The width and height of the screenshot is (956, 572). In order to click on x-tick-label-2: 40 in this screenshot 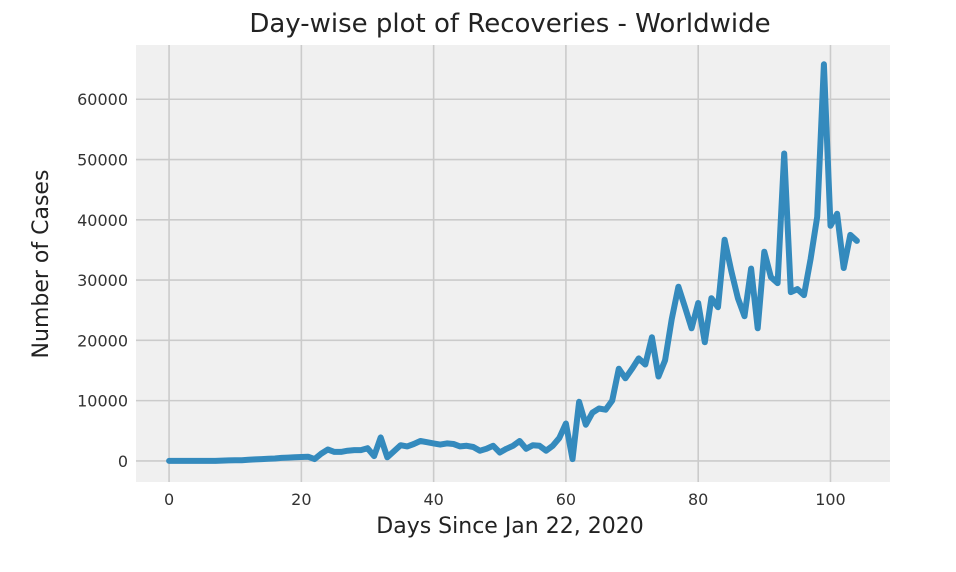, I will do `click(433, 499)`.